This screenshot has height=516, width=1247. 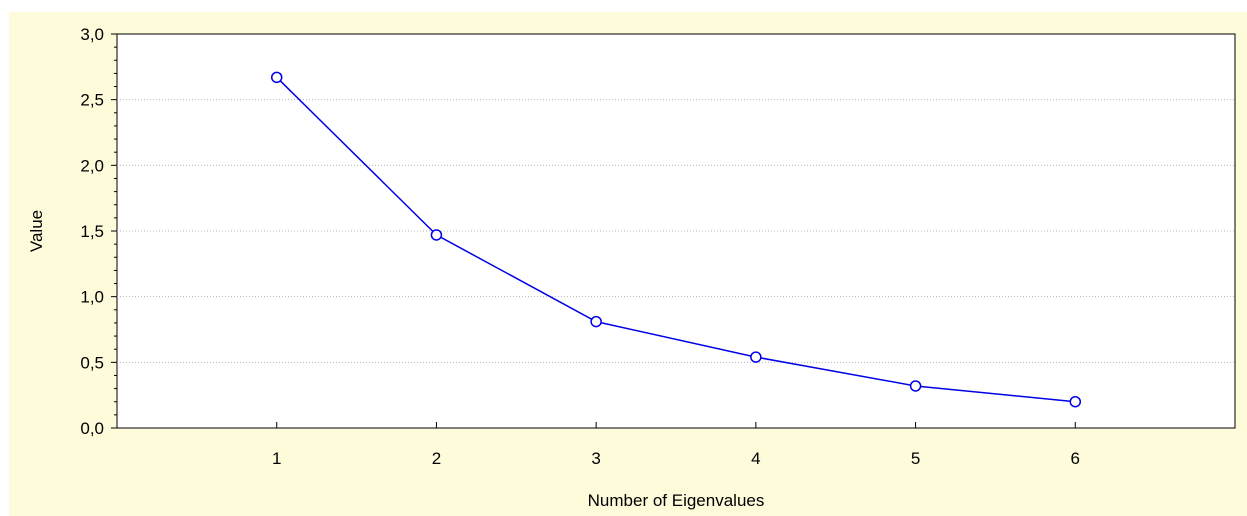 I want to click on y-tick-label: 2,5, so click(x=92, y=100).